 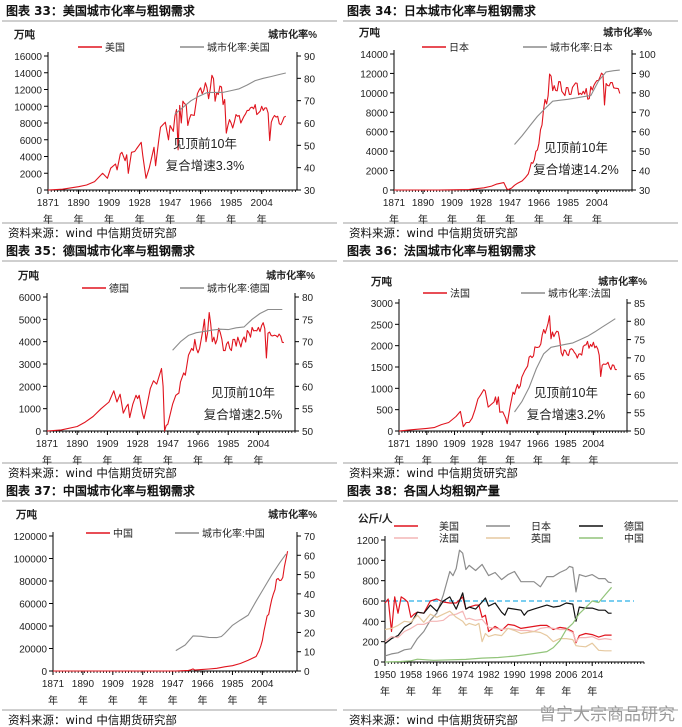 What do you see at coordinates (645, 74) in the screenshot?
I see `y2-tick-label: 90` at bounding box center [645, 74].